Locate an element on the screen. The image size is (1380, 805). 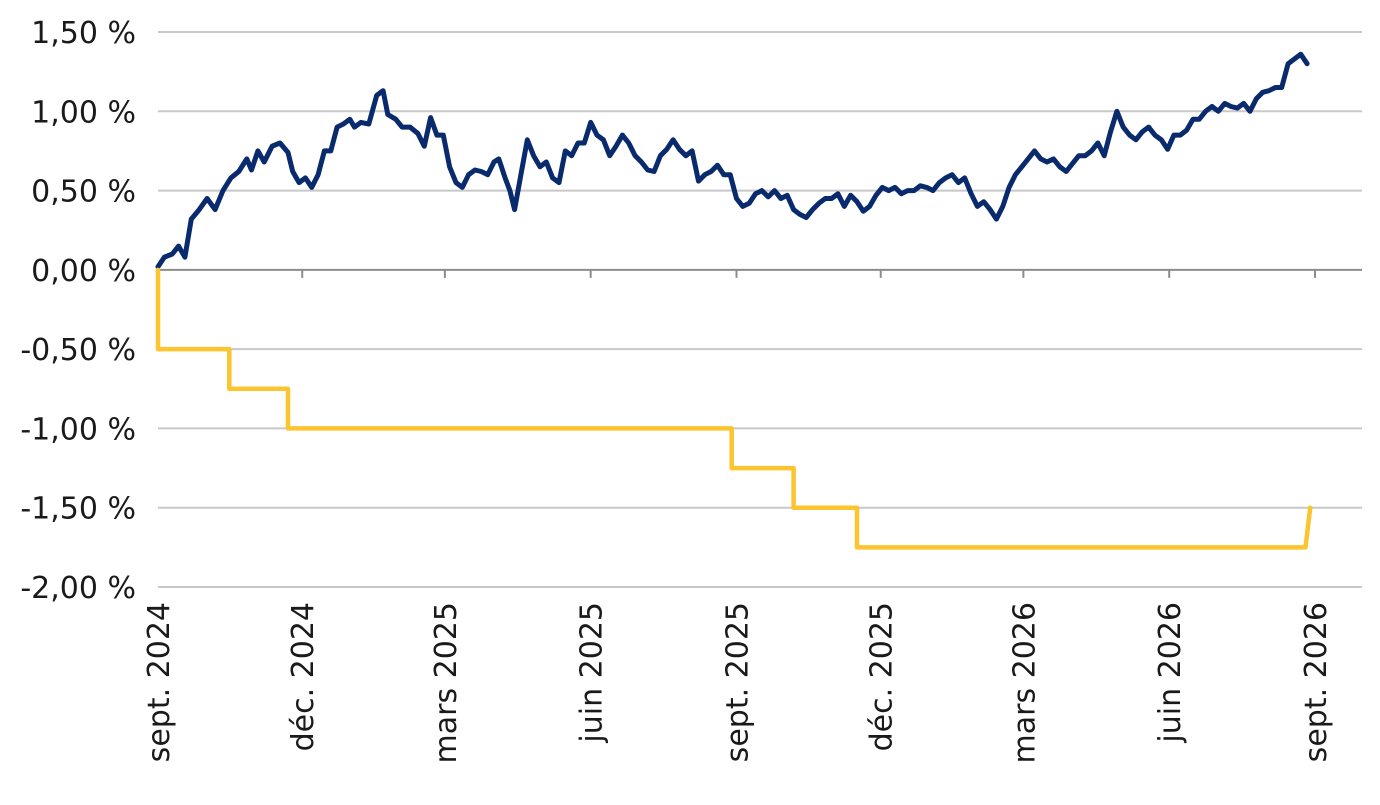
y-tick-label: 0,50 % is located at coordinates (83, 192).